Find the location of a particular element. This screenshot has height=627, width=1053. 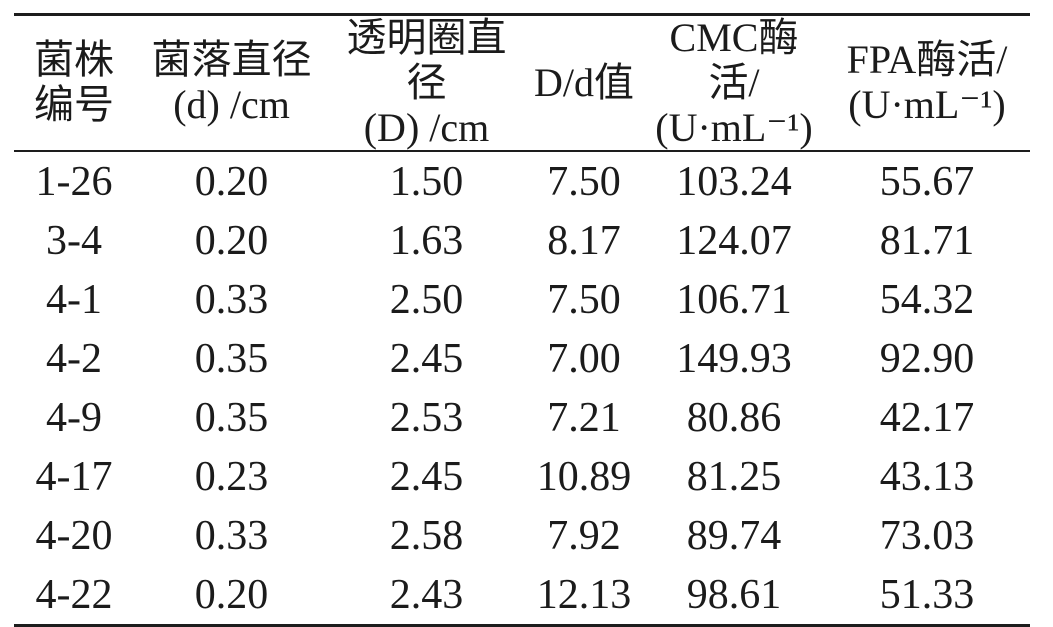

table-row: 4-1 0.33 2.50 7.50 106.71 54.32 is located at coordinates (522, 299).